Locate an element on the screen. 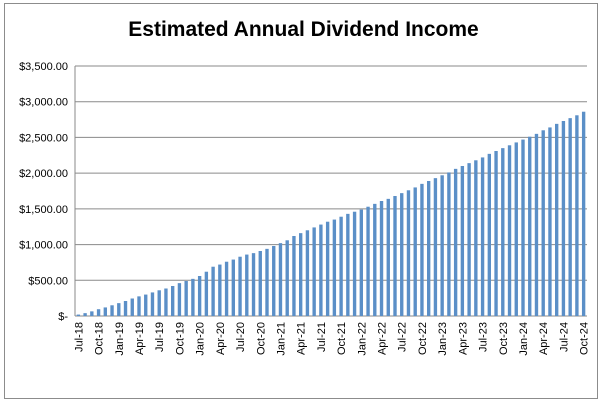 The width and height of the screenshot is (601, 404). x-tick-label: Jan-24 is located at coordinates (524, 339).